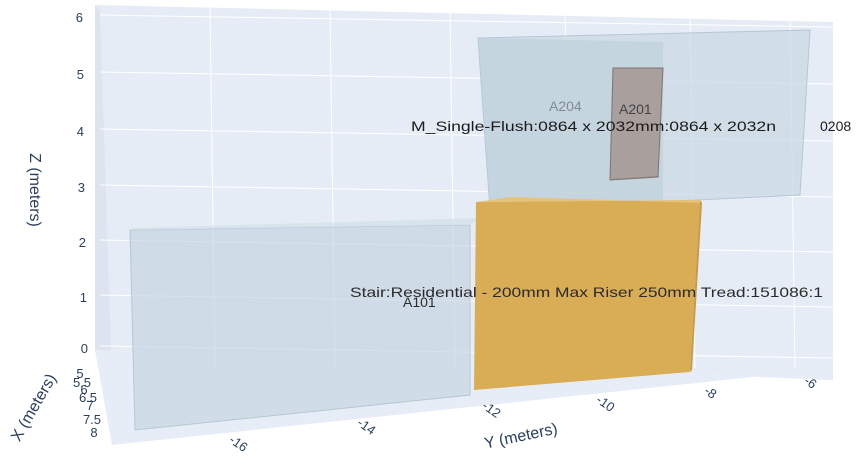  Describe the element at coordinates (79, 17) in the screenshot. I see `z-tick-label: 6` at that location.